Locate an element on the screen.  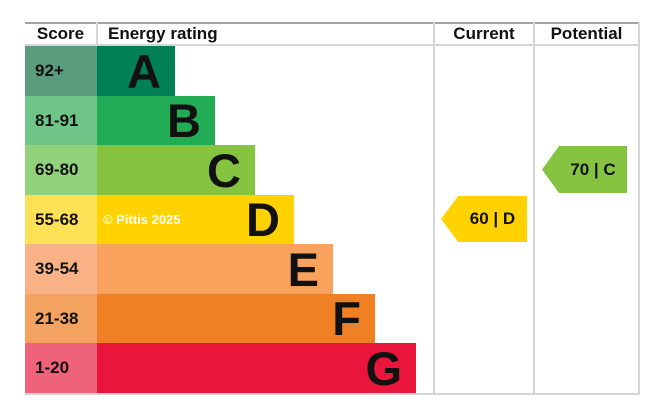
divider-current-potential is located at coordinates (534, 208).